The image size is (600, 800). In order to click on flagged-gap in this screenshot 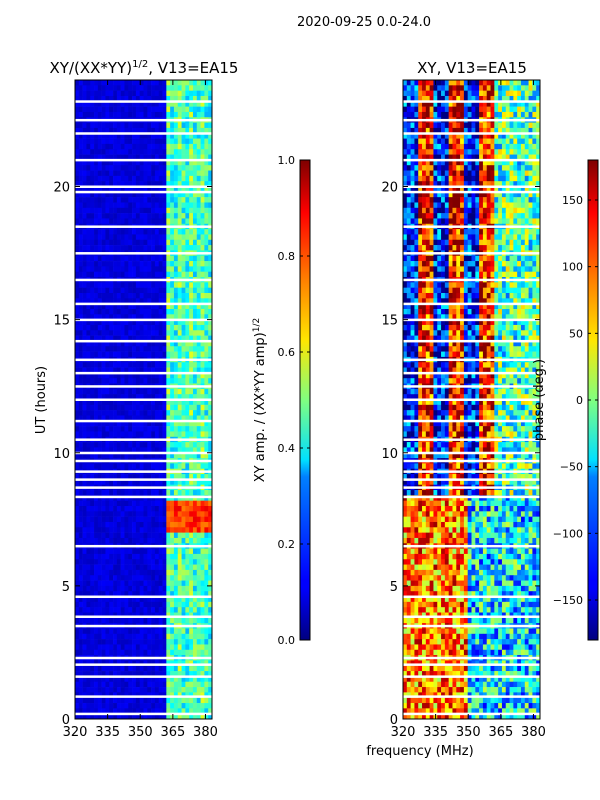, I will do `click(143, 658)`.